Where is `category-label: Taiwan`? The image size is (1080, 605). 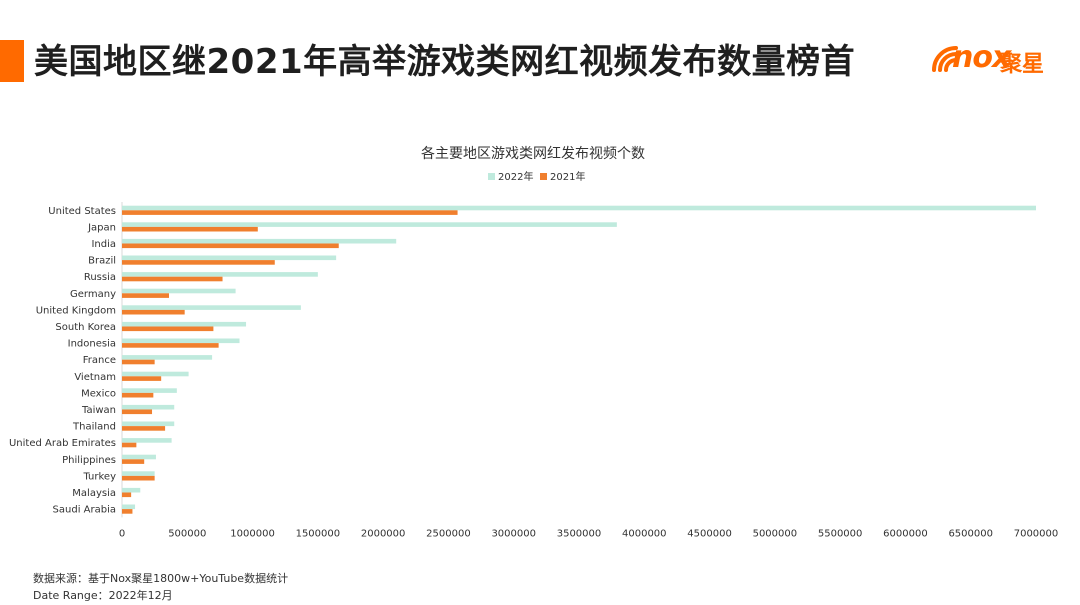
category-label: Taiwan is located at coordinates (98, 410).